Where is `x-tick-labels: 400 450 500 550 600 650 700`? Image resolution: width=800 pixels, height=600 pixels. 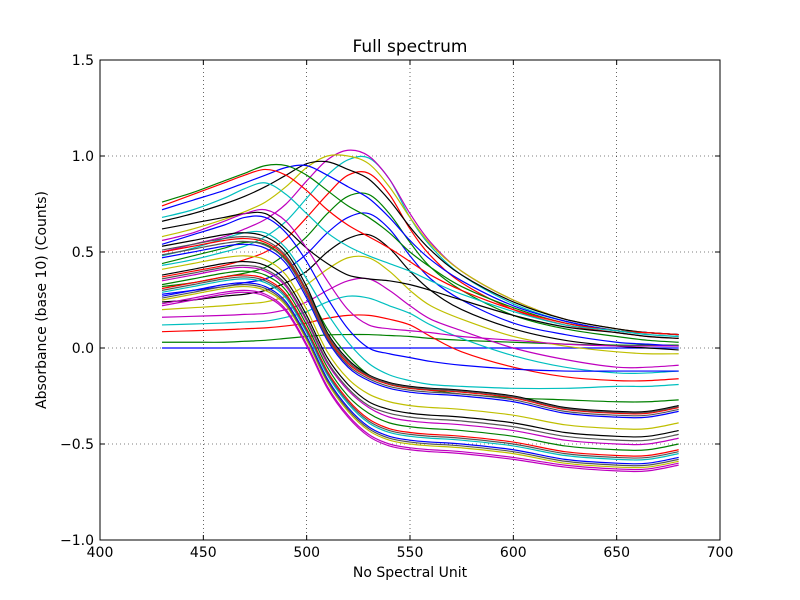 x-tick-labels: 400 450 500 550 600 650 700 is located at coordinates (410, 553).